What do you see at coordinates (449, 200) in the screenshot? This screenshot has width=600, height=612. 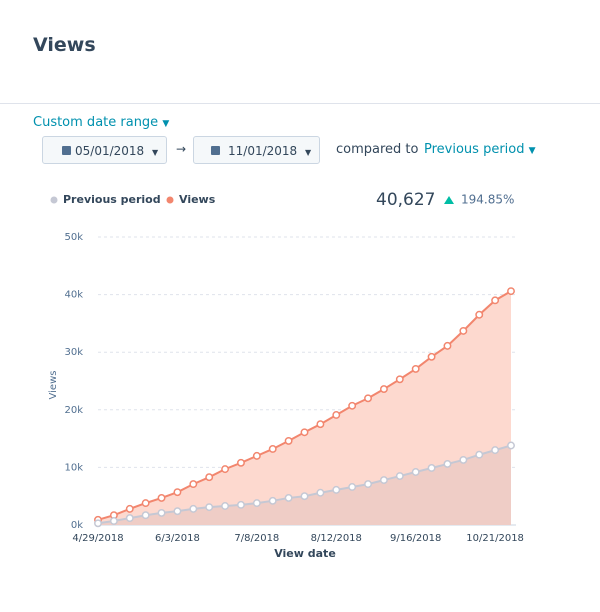 I see `up-arrow` at bounding box center [449, 200].